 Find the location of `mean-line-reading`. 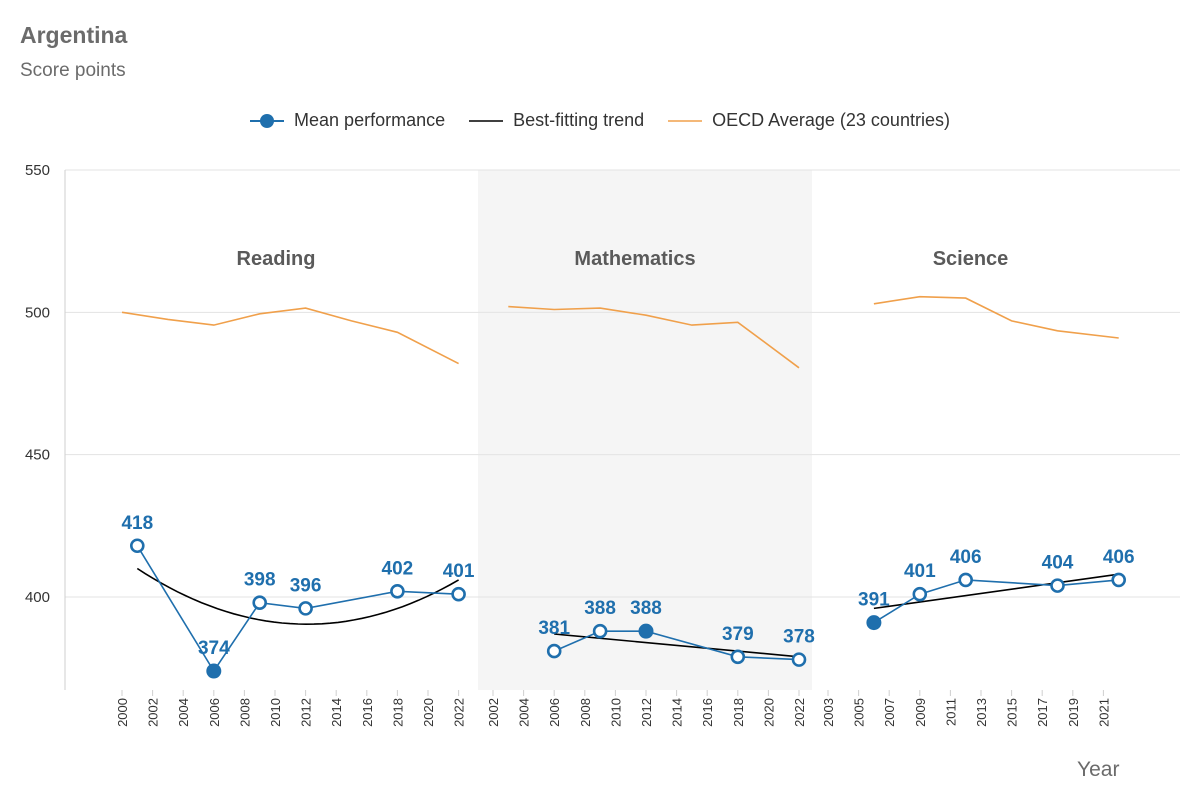

mean-line-reading is located at coordinates (297, 609).